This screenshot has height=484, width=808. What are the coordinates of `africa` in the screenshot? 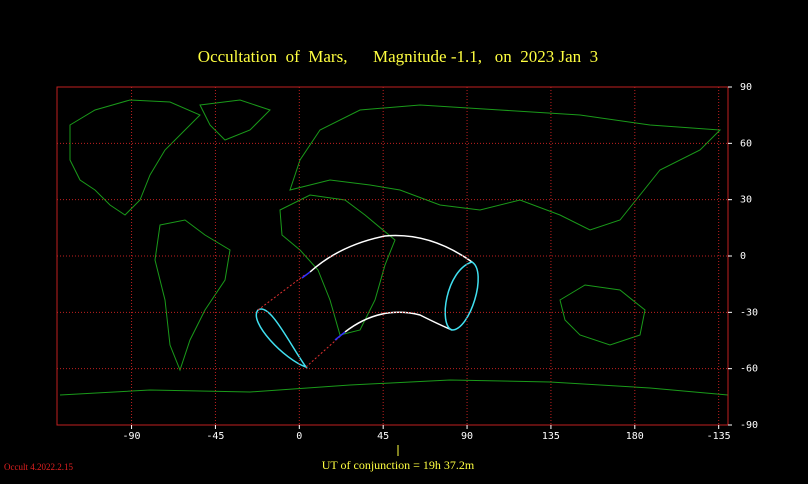 It's located at (337, 265).